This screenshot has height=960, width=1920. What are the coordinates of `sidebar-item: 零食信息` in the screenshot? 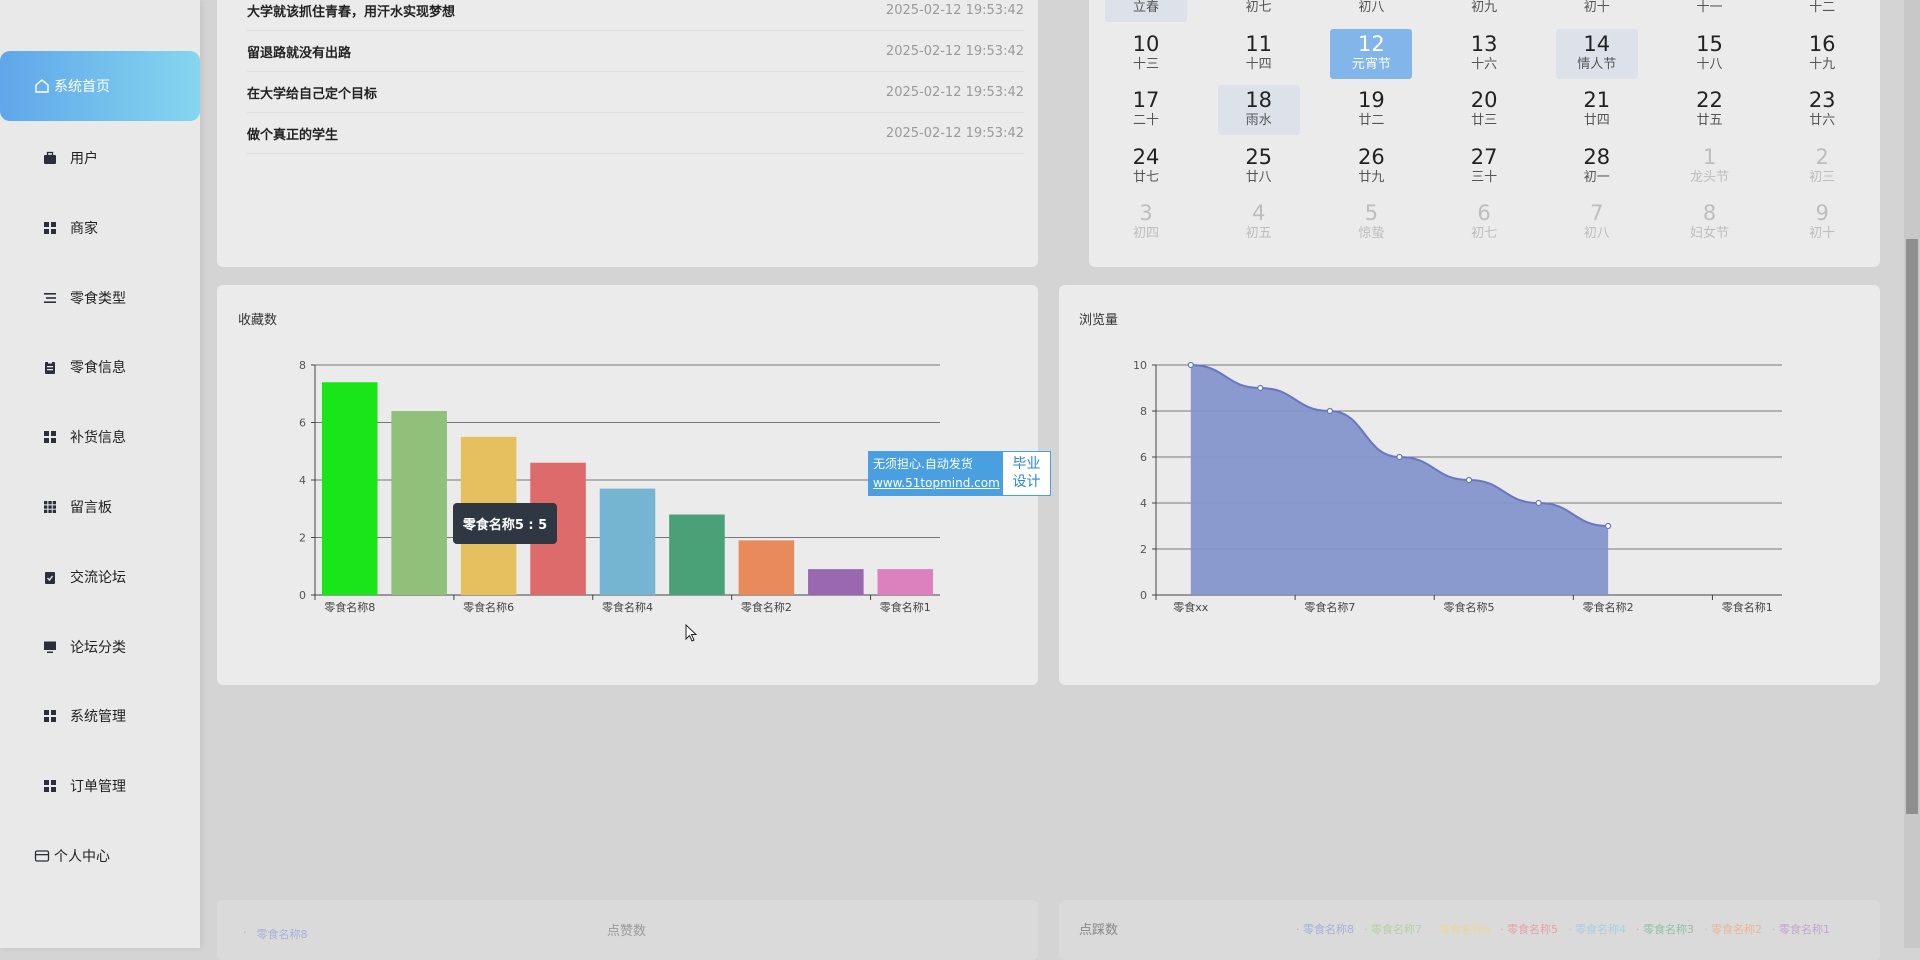 It's located at (100, 367).